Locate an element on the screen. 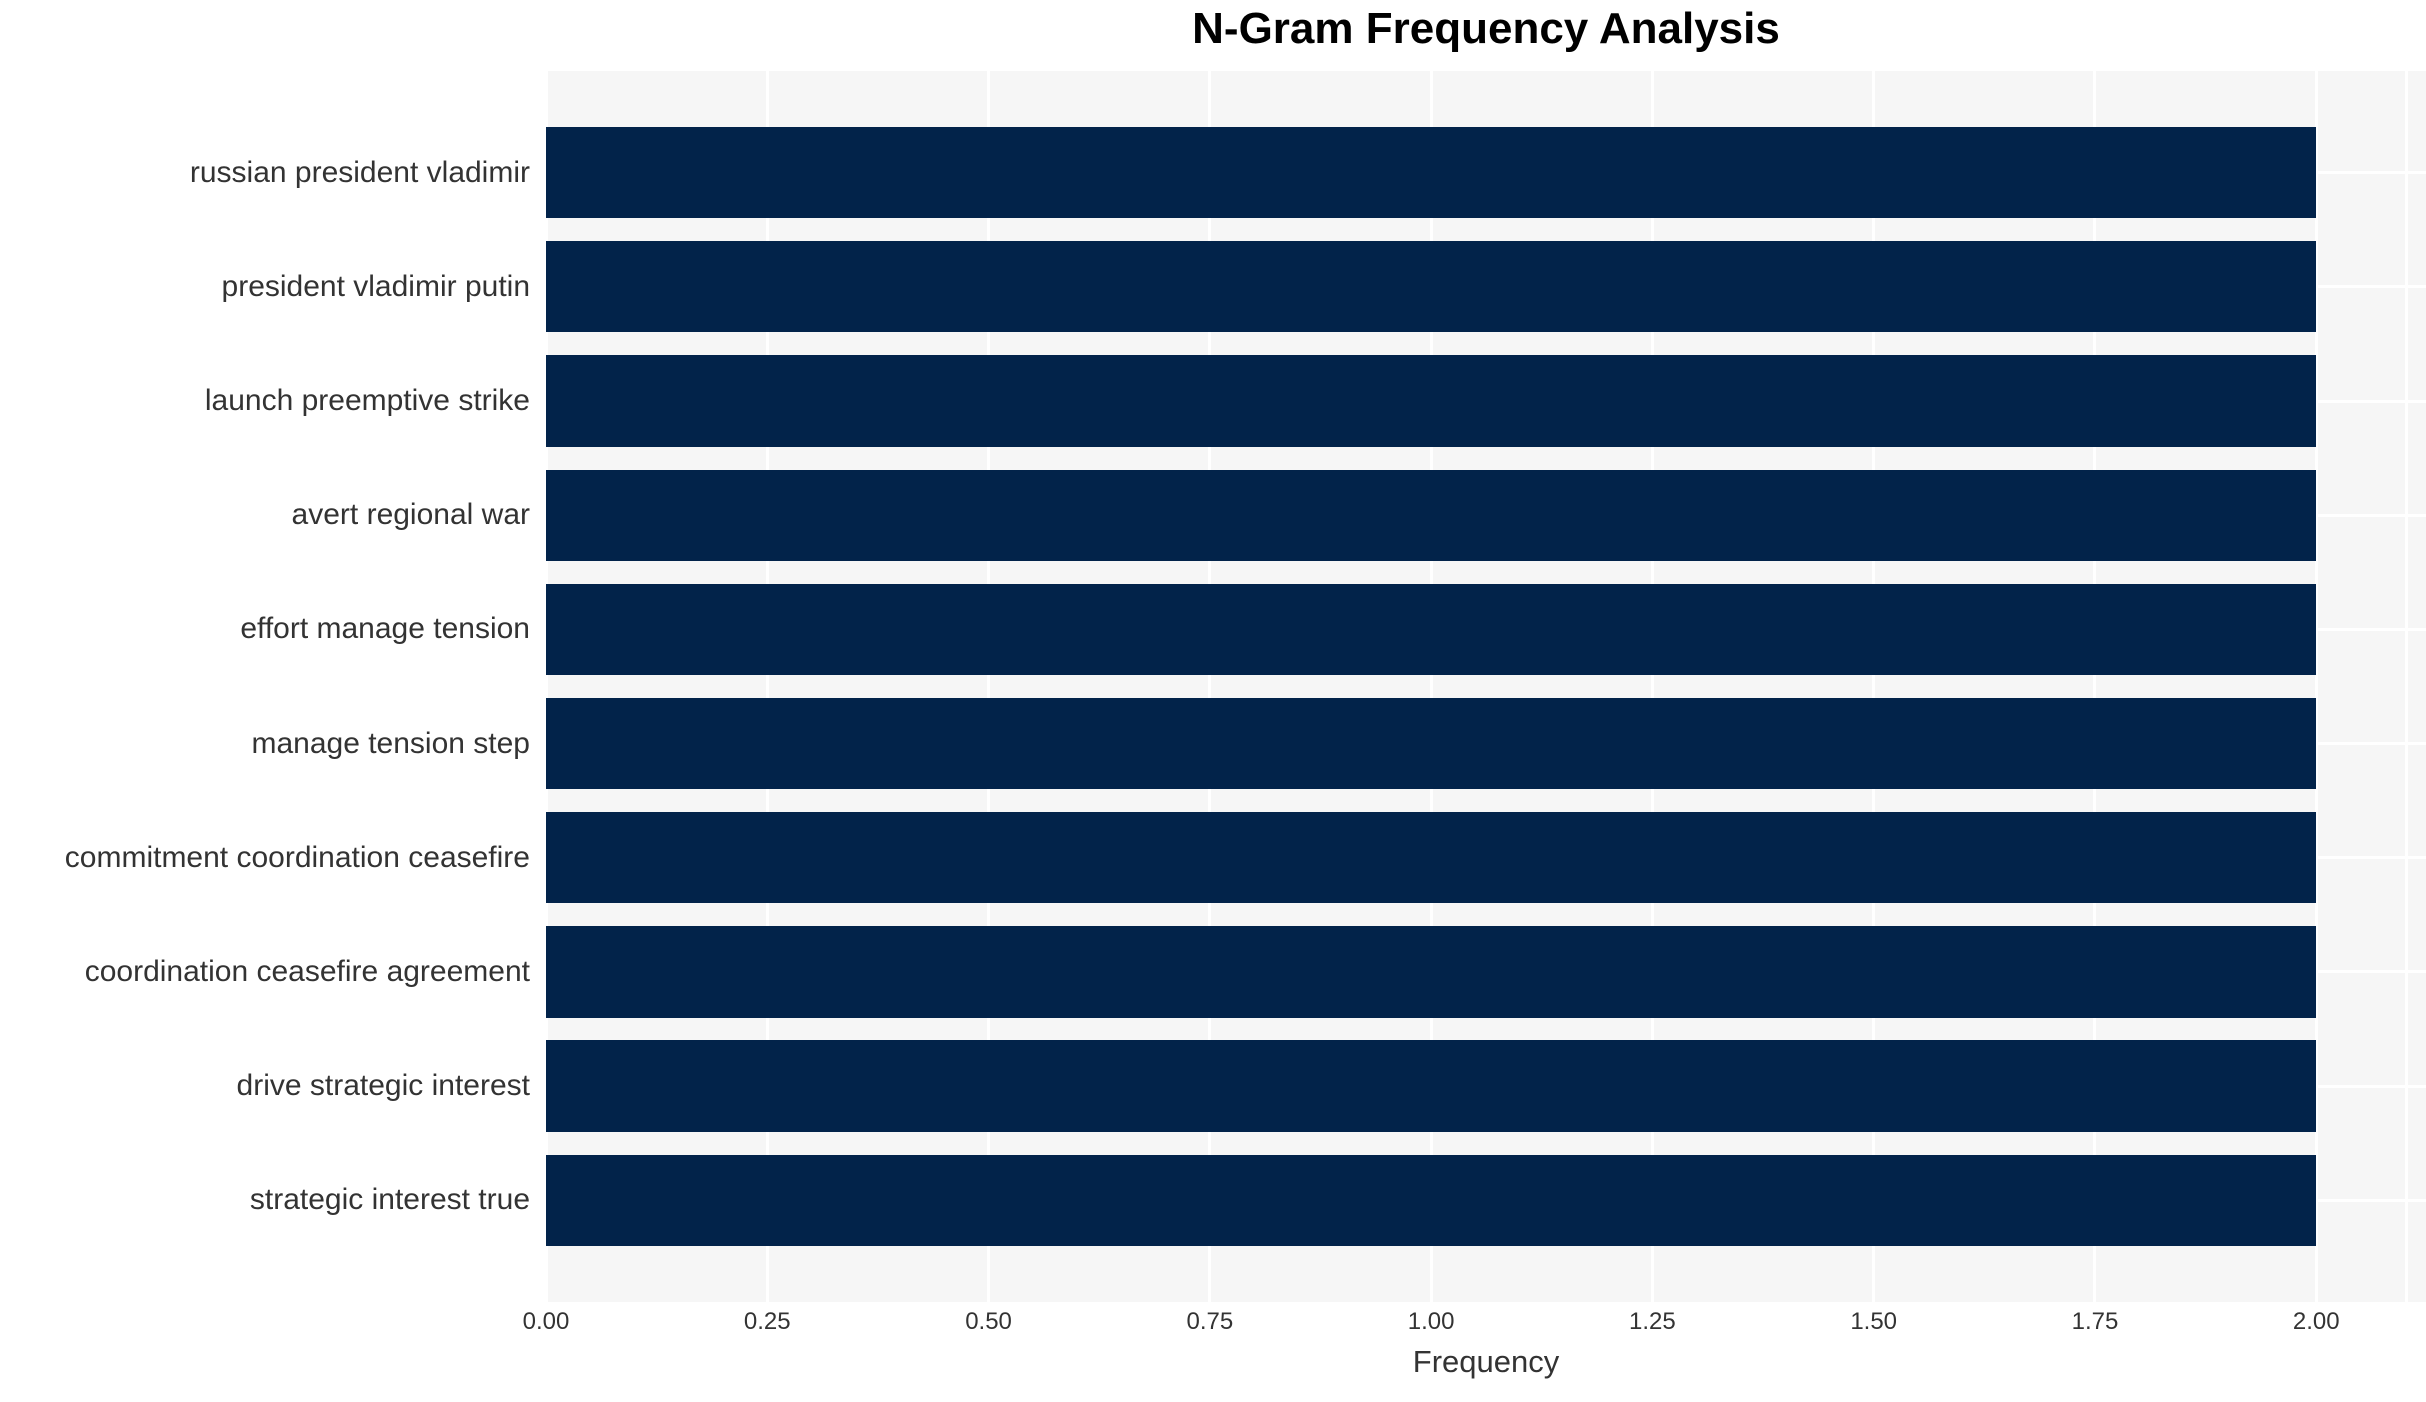 This screenshot has height=1402, width=2426. bar-coordination-ceasefire-agreement is located at coordinates (1431, 972).